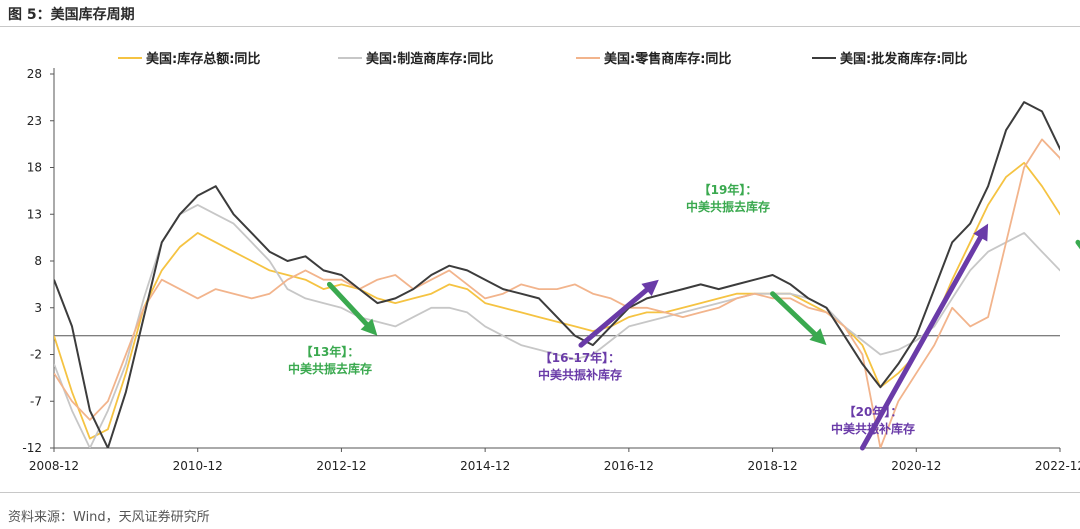 The width and height of the screenshot is (1080, 529). I want to click on source-divider, so click(540, 492).